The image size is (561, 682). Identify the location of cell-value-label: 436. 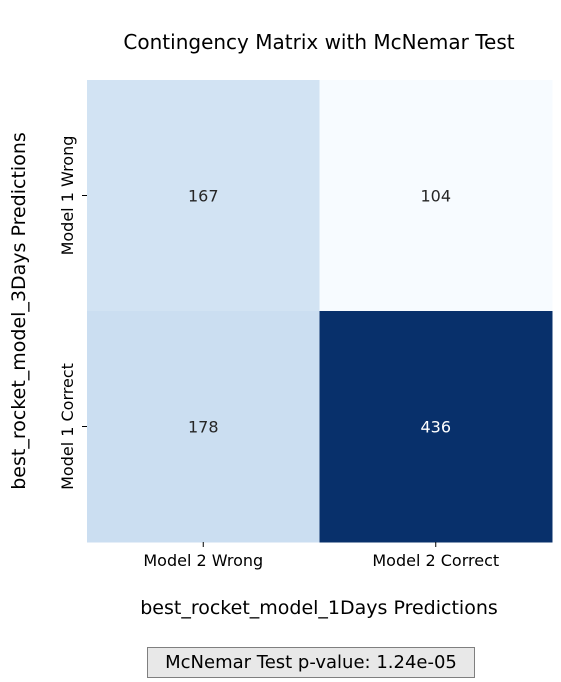
(435, 427).